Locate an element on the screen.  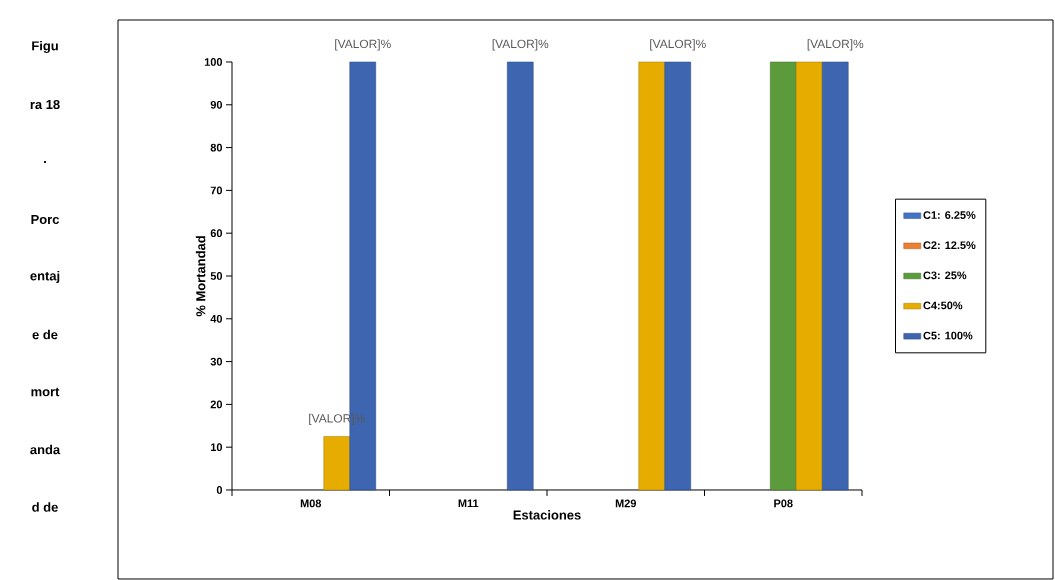
text: e de is located at coordinates (45, 334).